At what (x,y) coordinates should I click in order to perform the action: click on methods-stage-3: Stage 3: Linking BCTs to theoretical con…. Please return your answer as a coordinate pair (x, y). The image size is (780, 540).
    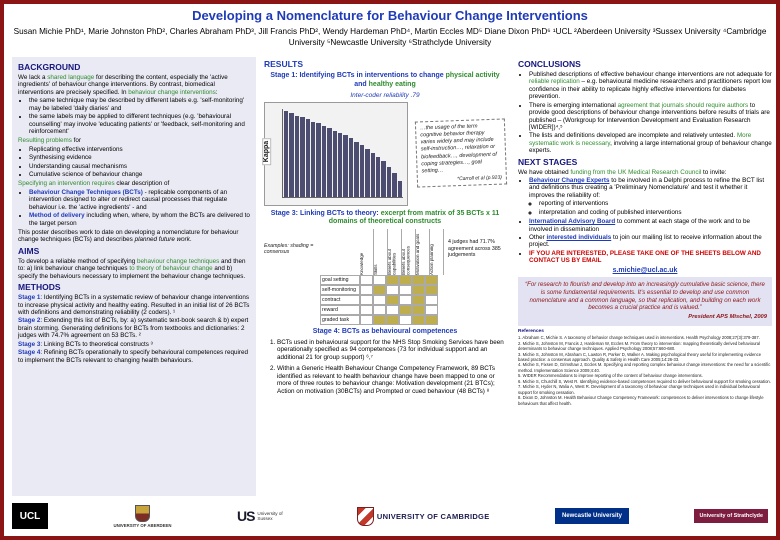
    Looking at the image, I should click on (134, 344).